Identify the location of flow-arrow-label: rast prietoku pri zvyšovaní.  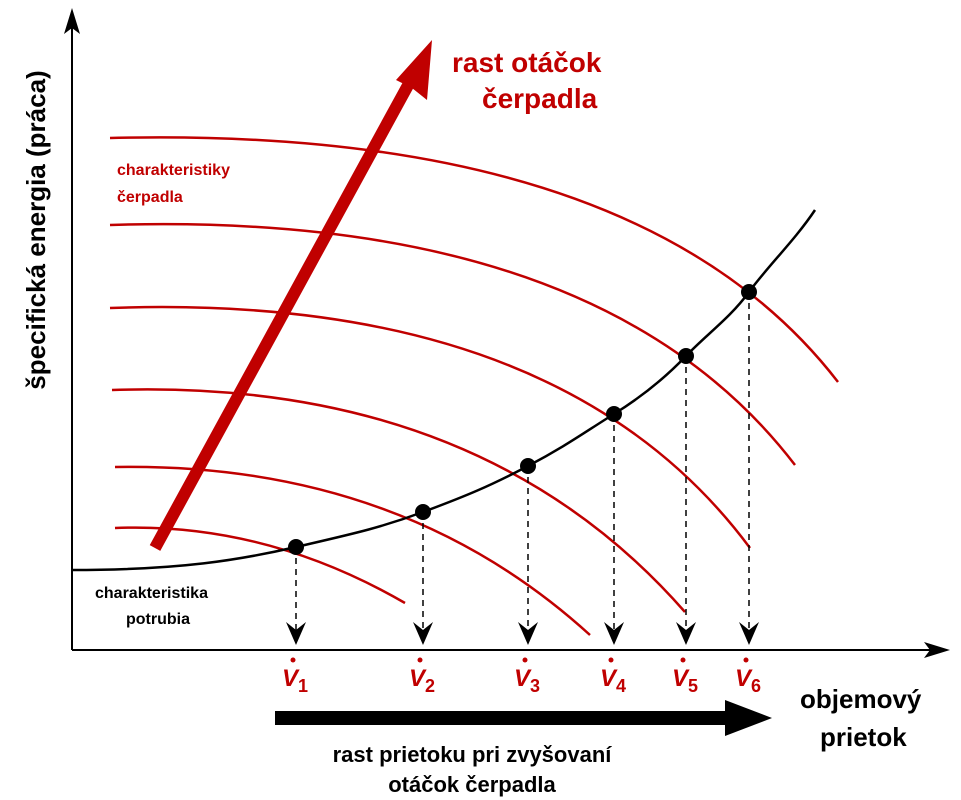
(473, 754).